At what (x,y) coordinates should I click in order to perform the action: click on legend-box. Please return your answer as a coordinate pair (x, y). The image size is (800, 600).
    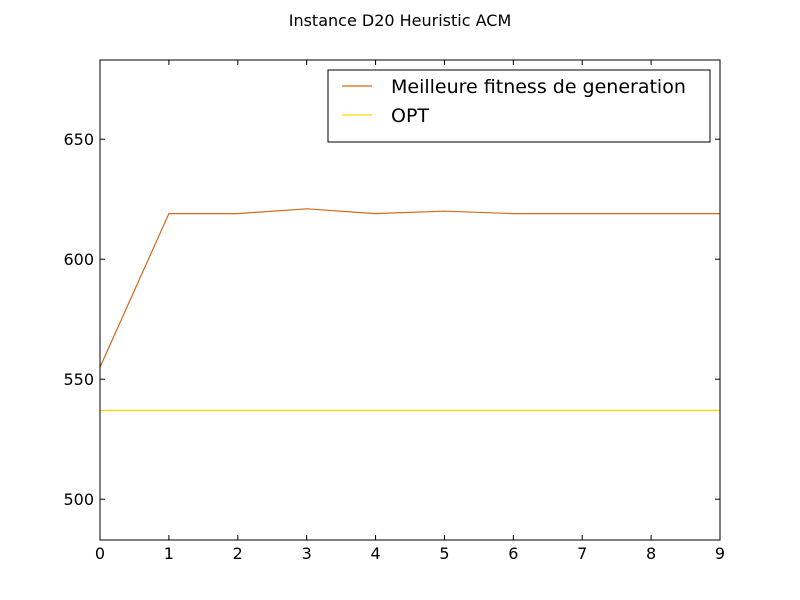
    Looking at the image, I should click on (519, 106).